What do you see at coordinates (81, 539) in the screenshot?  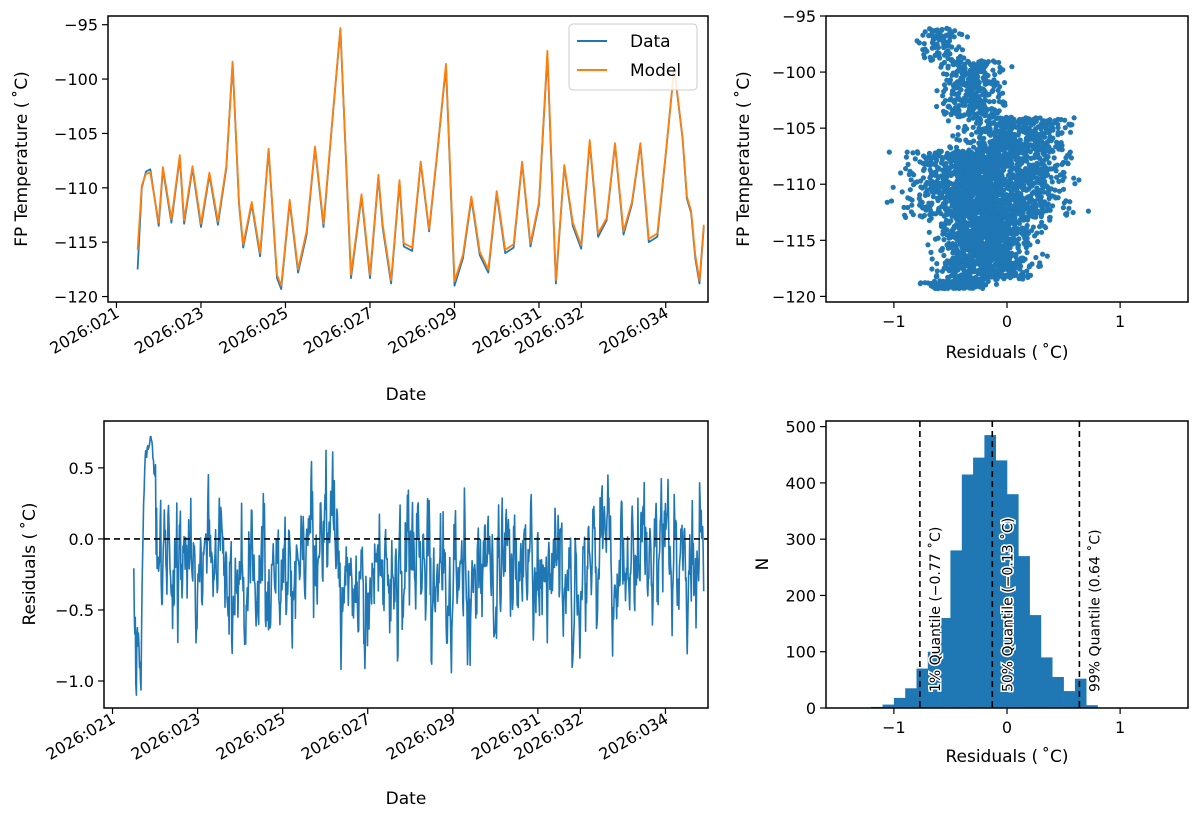 I see `residual-ytick-label: 0.0` at bounding box center [81, 539].